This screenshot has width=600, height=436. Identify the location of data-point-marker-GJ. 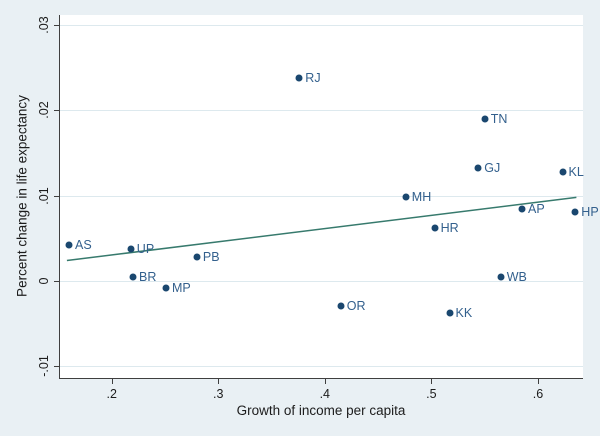
(478, 168).